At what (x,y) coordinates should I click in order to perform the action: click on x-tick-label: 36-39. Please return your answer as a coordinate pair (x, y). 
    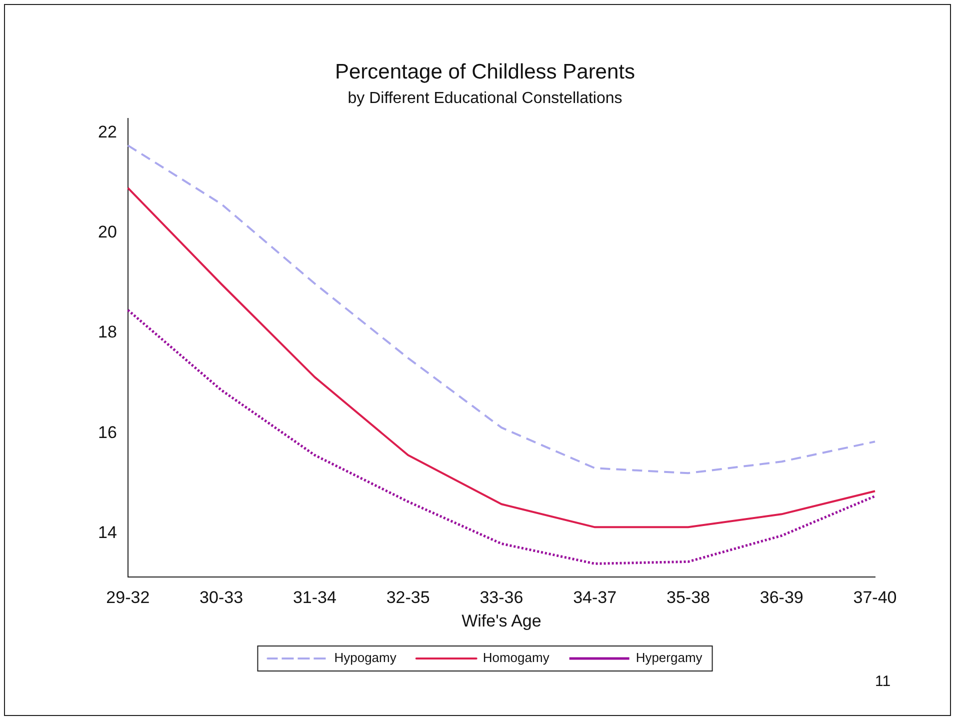
    Looking at the image, I should click on (782, 598).